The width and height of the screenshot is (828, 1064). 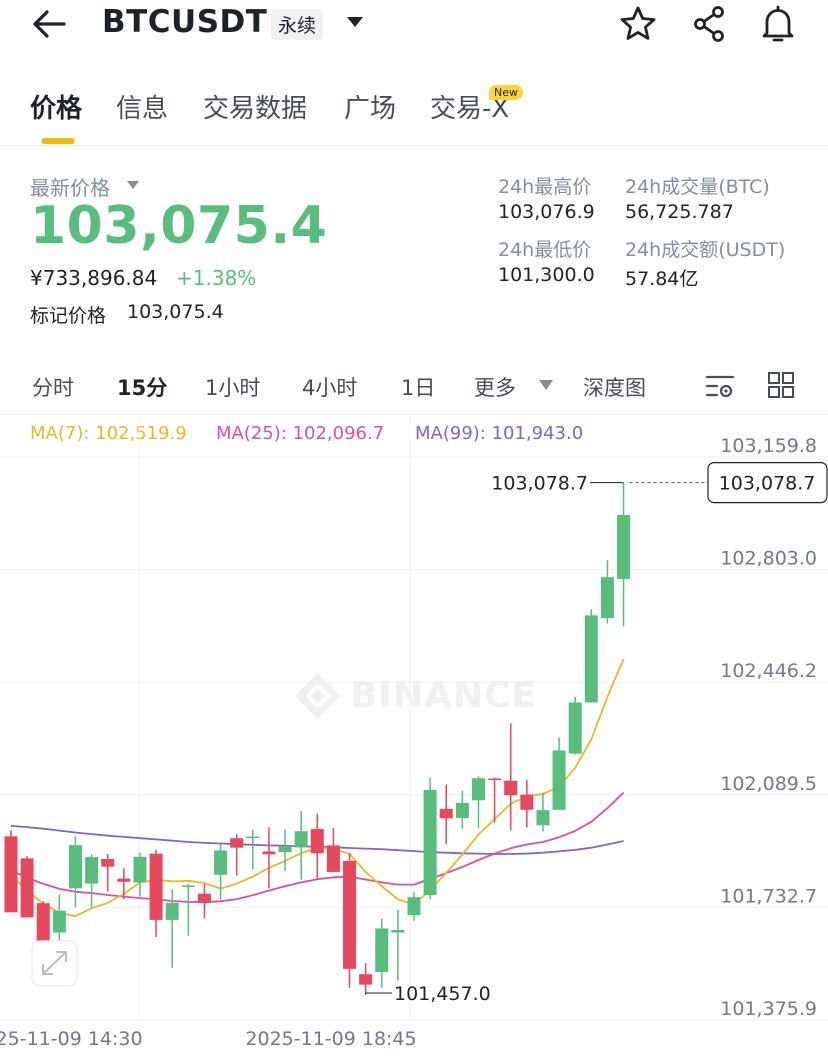 I want to click on low-24h-label: 24h最低价, so click(x=545, y=250).